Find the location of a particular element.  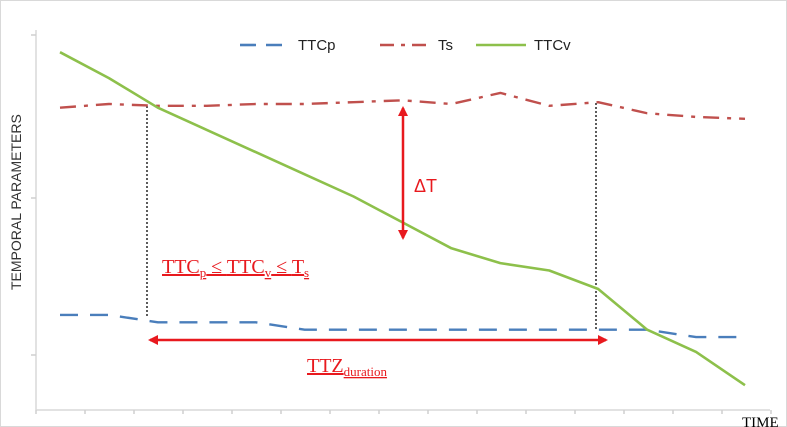

ts-text: T is located at coordinates (298, 267).